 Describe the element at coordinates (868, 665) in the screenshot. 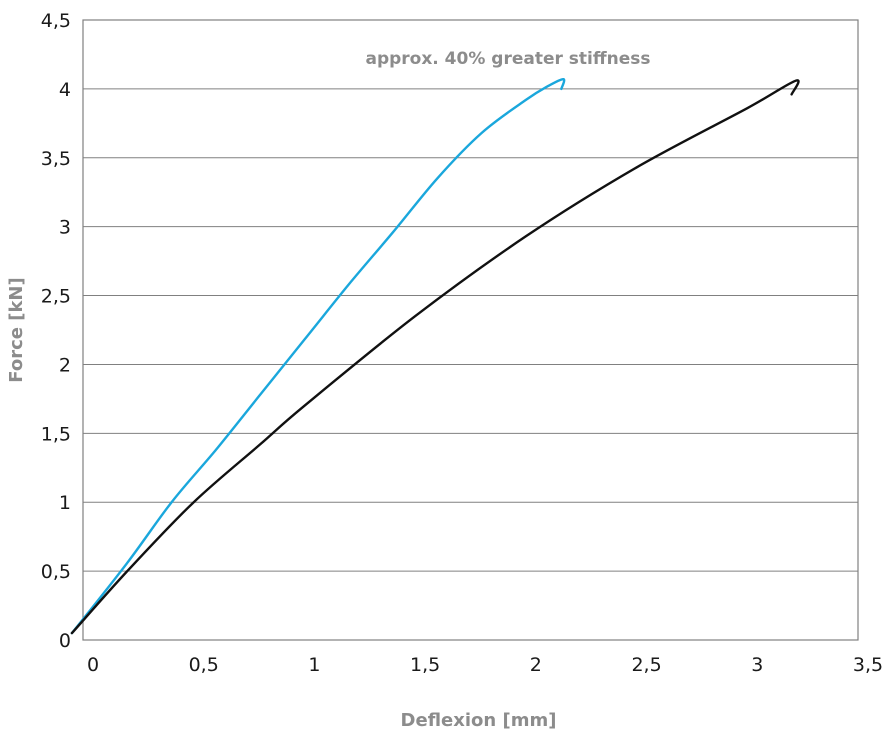

I see `x-tick-label: 3,5` at that location.